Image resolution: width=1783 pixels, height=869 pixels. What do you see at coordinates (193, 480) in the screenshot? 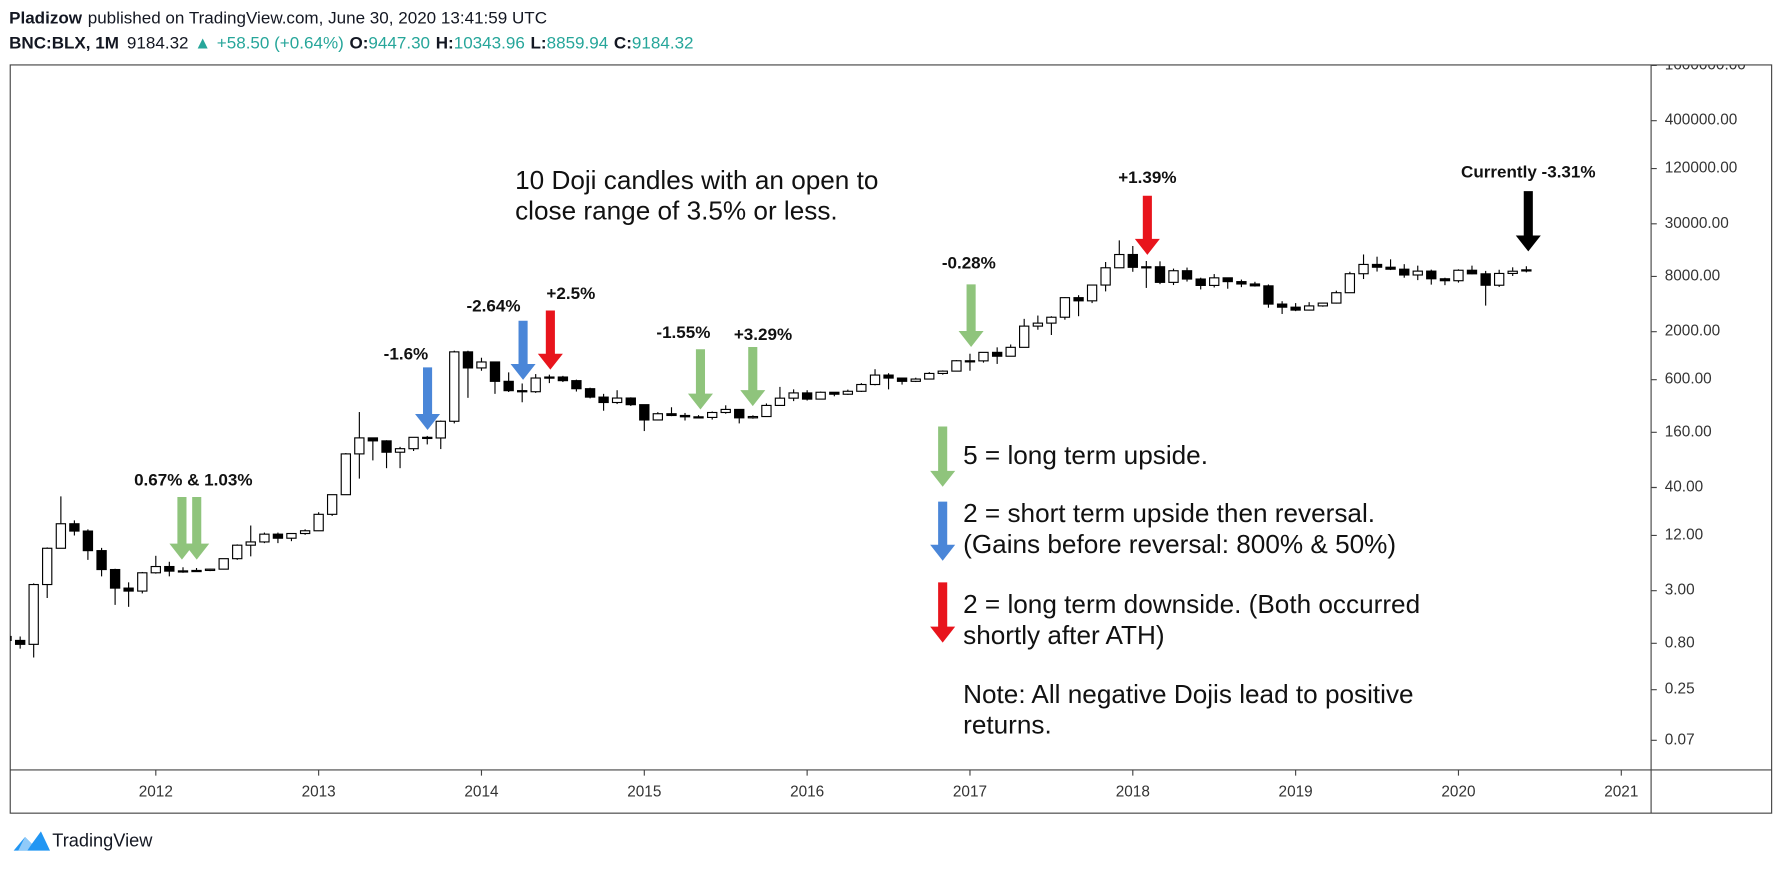
I see `annotation-label: 0.67% & 1.03%` at bounding box center [193, 480].